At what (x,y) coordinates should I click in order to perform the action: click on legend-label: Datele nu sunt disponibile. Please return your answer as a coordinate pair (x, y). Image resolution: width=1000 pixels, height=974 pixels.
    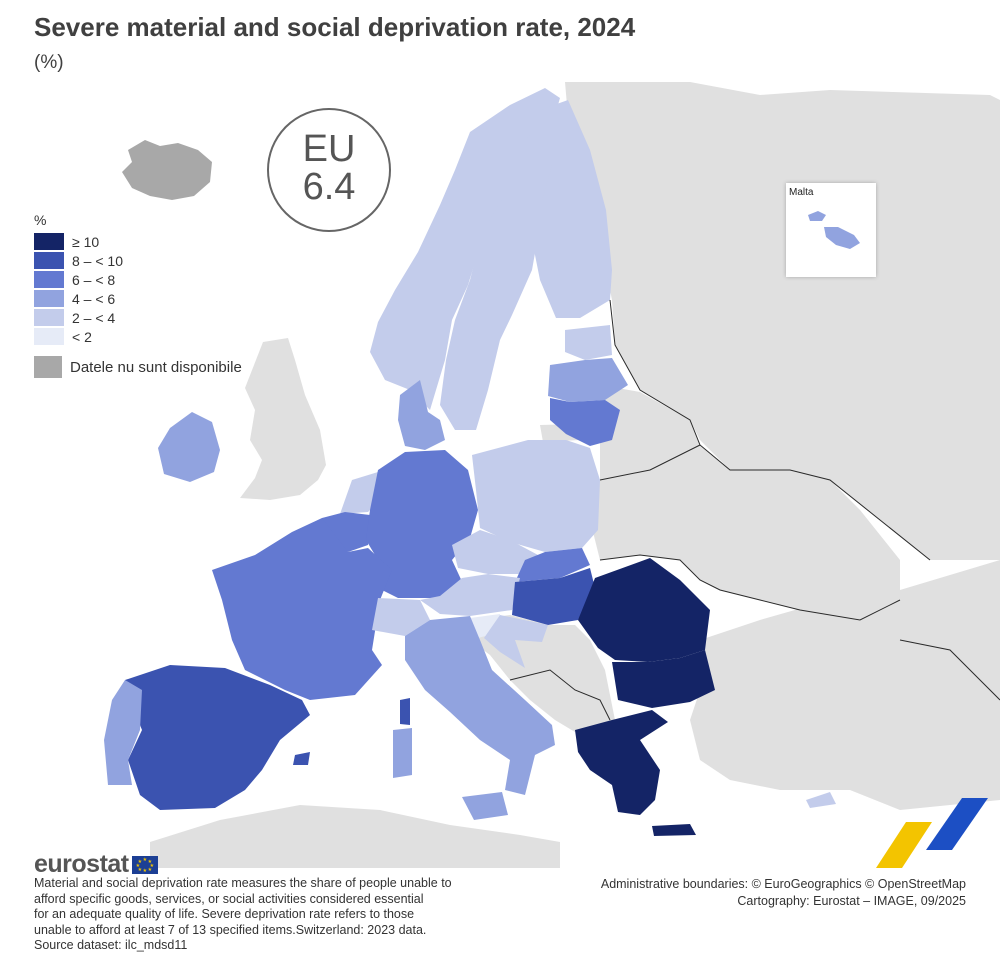
    Looking at the image, I should click on (156, 367).